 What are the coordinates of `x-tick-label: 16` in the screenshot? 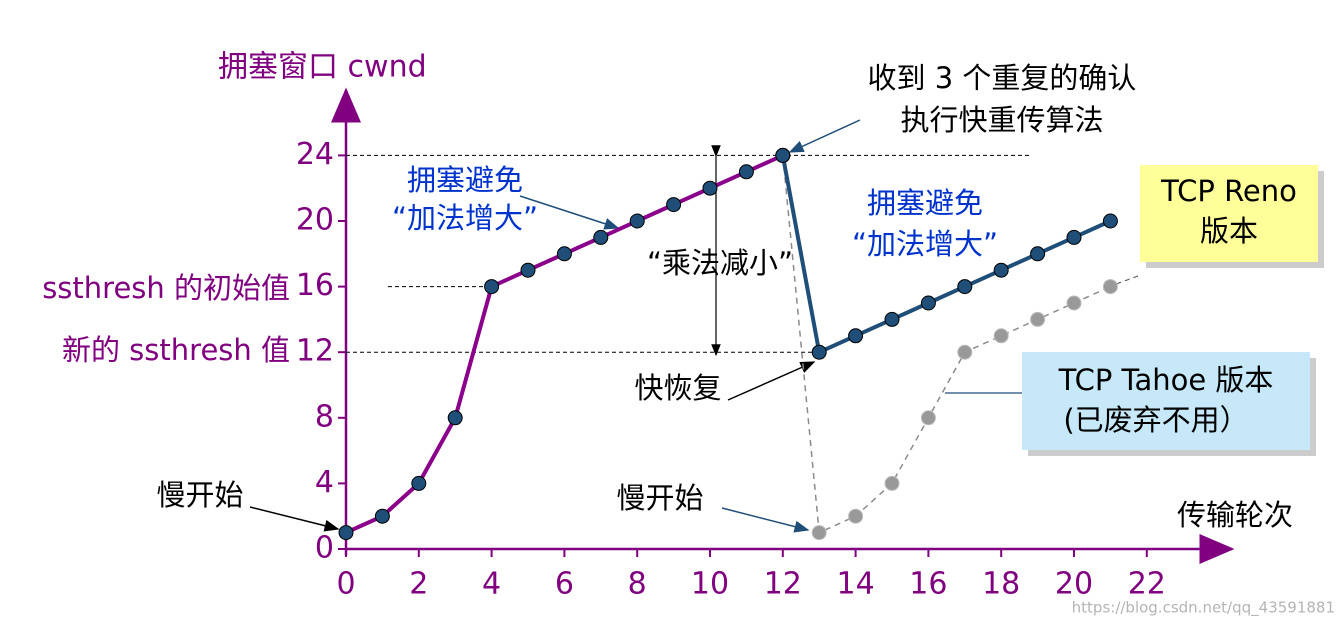 It's located at (928, 584).